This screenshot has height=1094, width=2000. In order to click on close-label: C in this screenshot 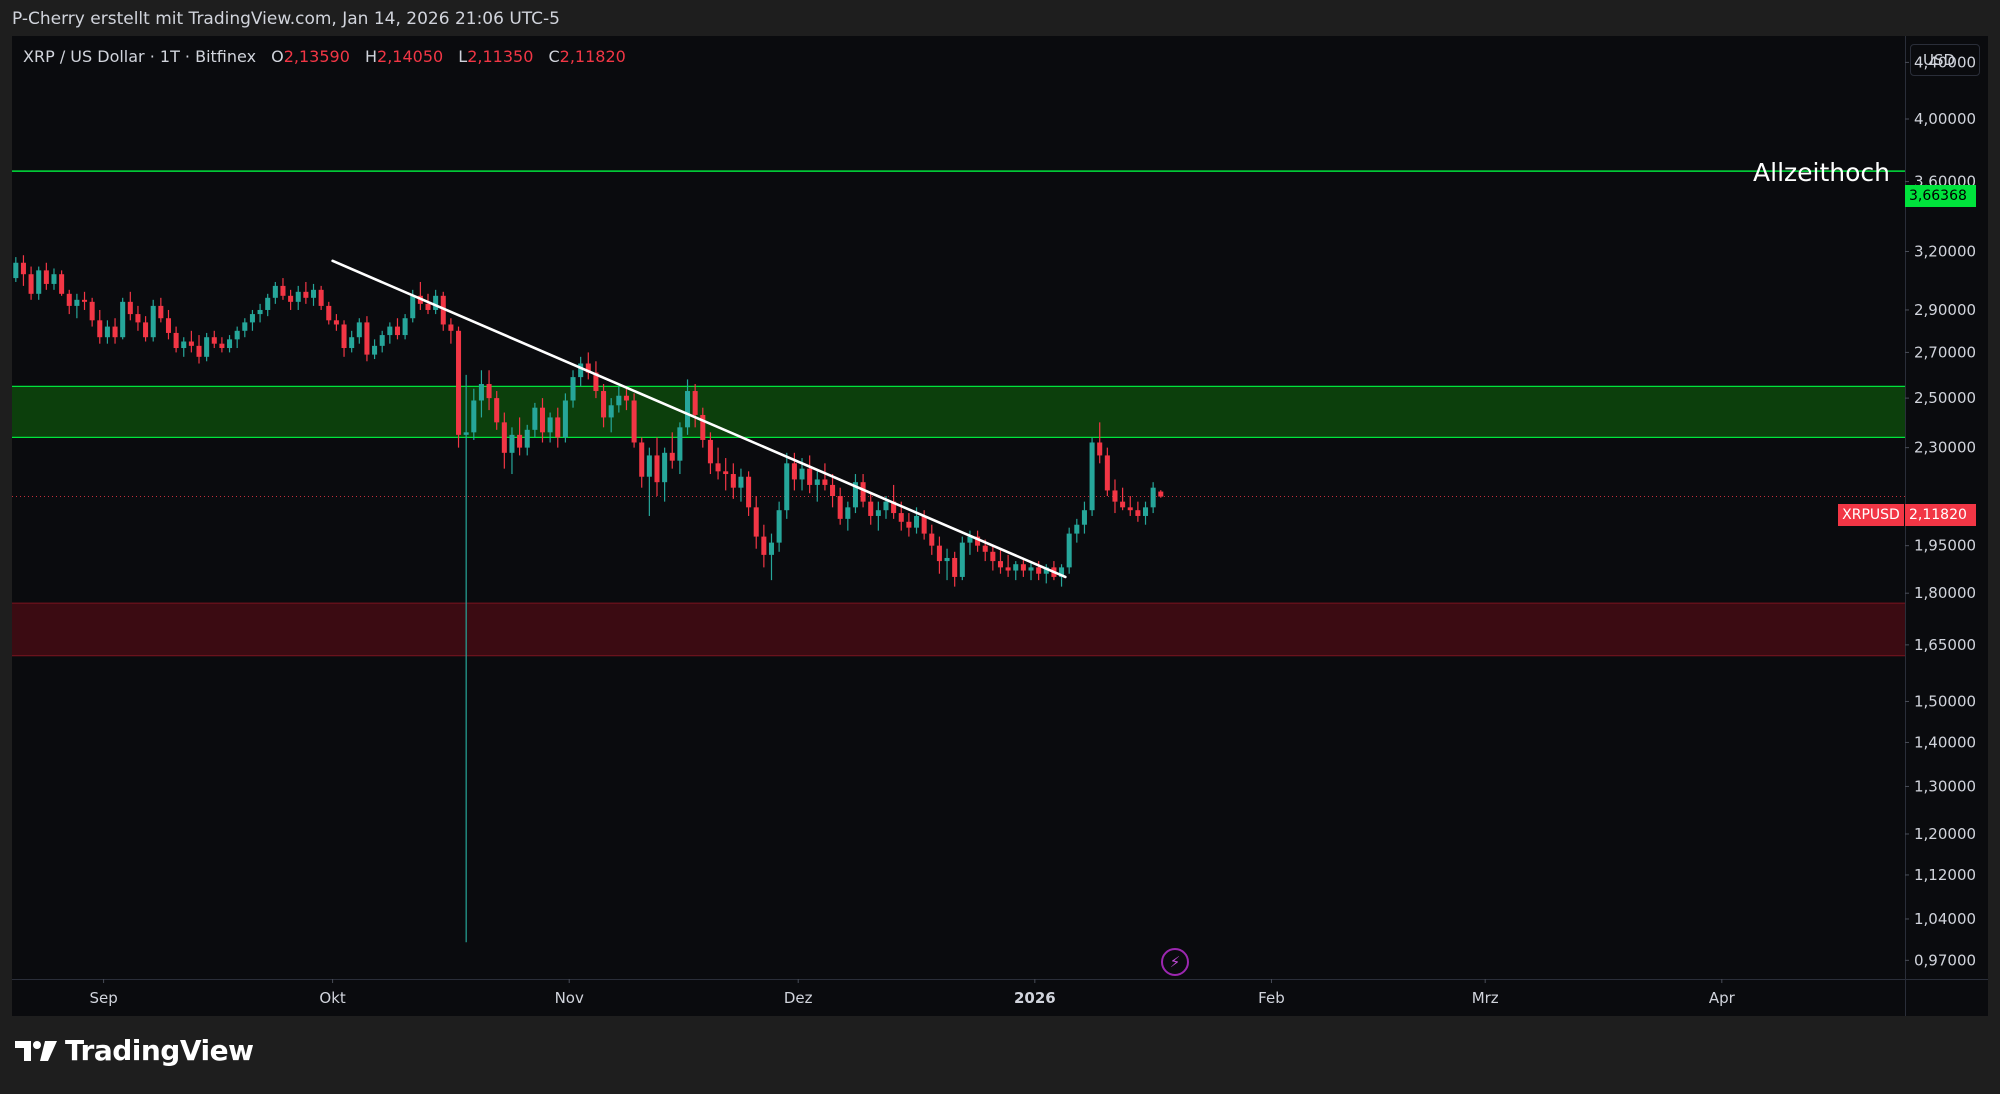, I will do `click(554, 56)`.